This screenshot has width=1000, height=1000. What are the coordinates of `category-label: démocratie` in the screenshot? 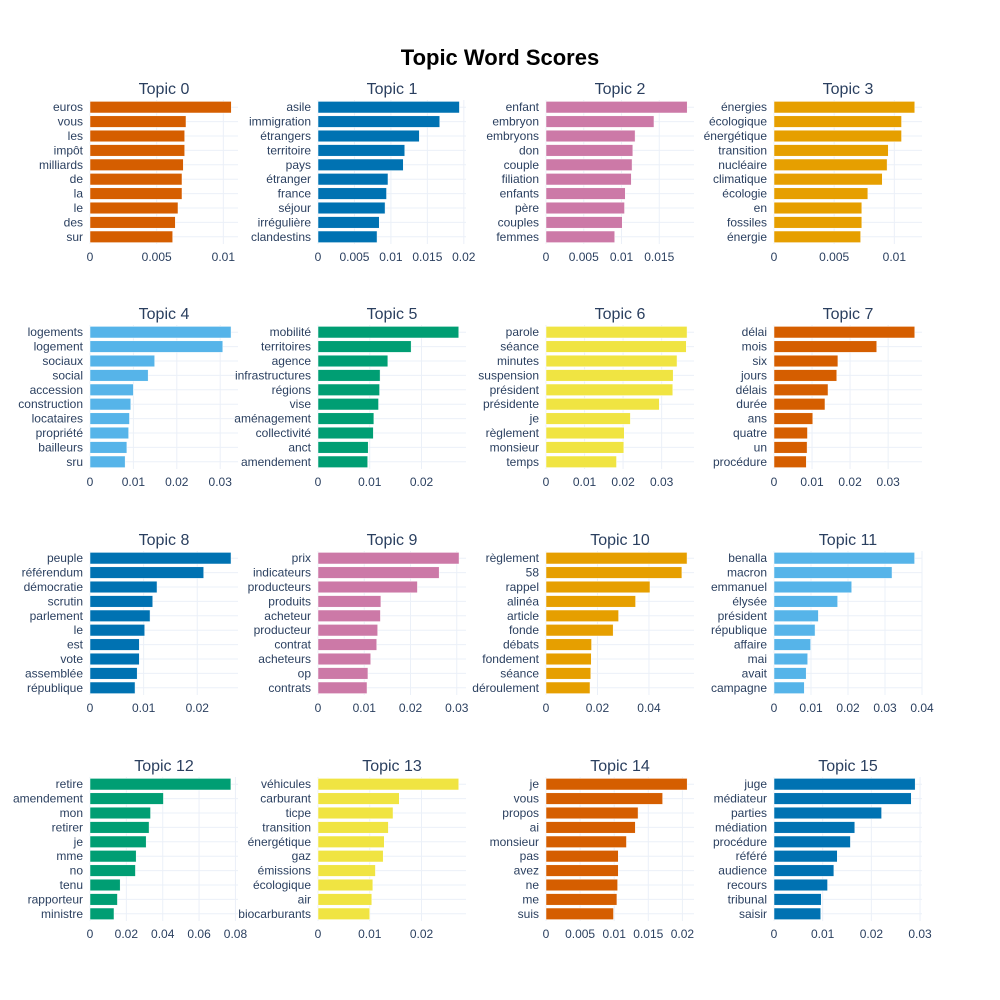 It's located at (54, 587).